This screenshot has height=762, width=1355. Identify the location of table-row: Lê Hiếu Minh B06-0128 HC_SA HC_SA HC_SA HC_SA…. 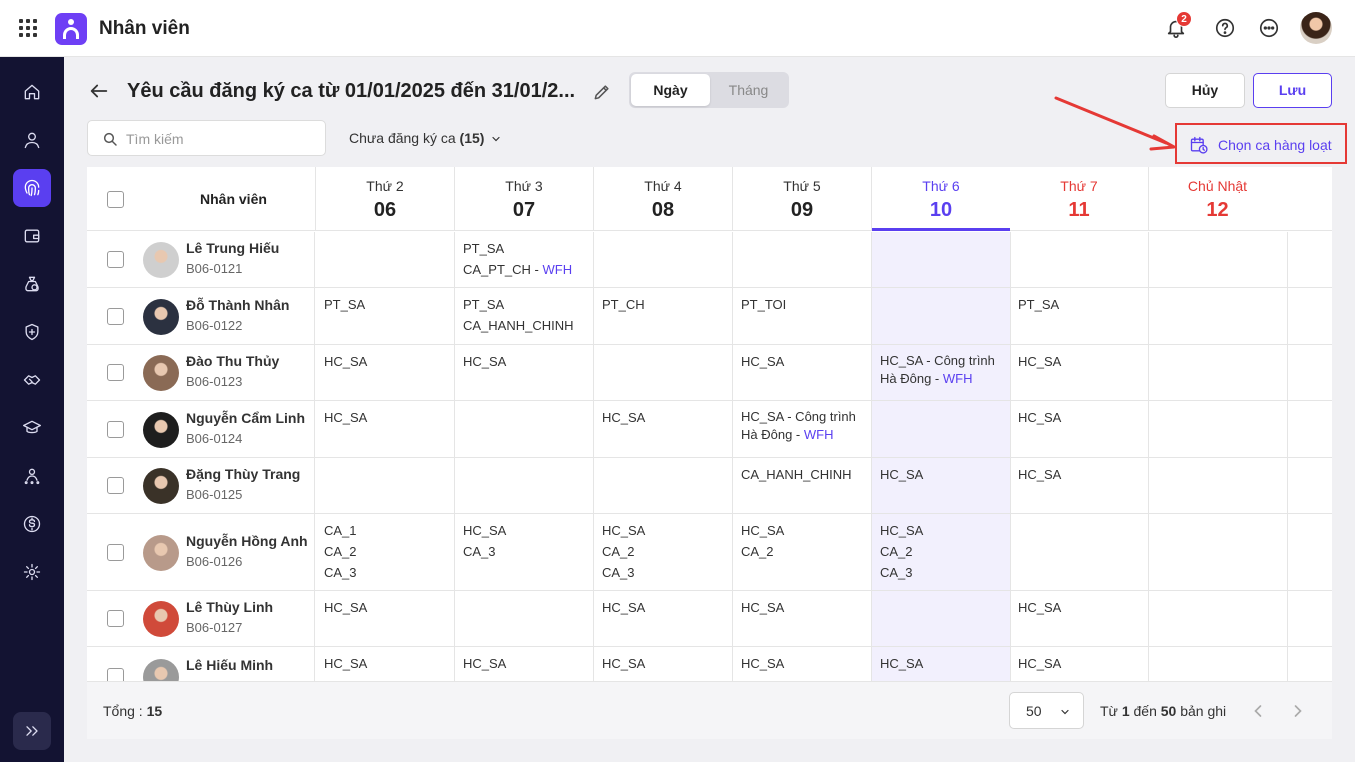
(709, 664).